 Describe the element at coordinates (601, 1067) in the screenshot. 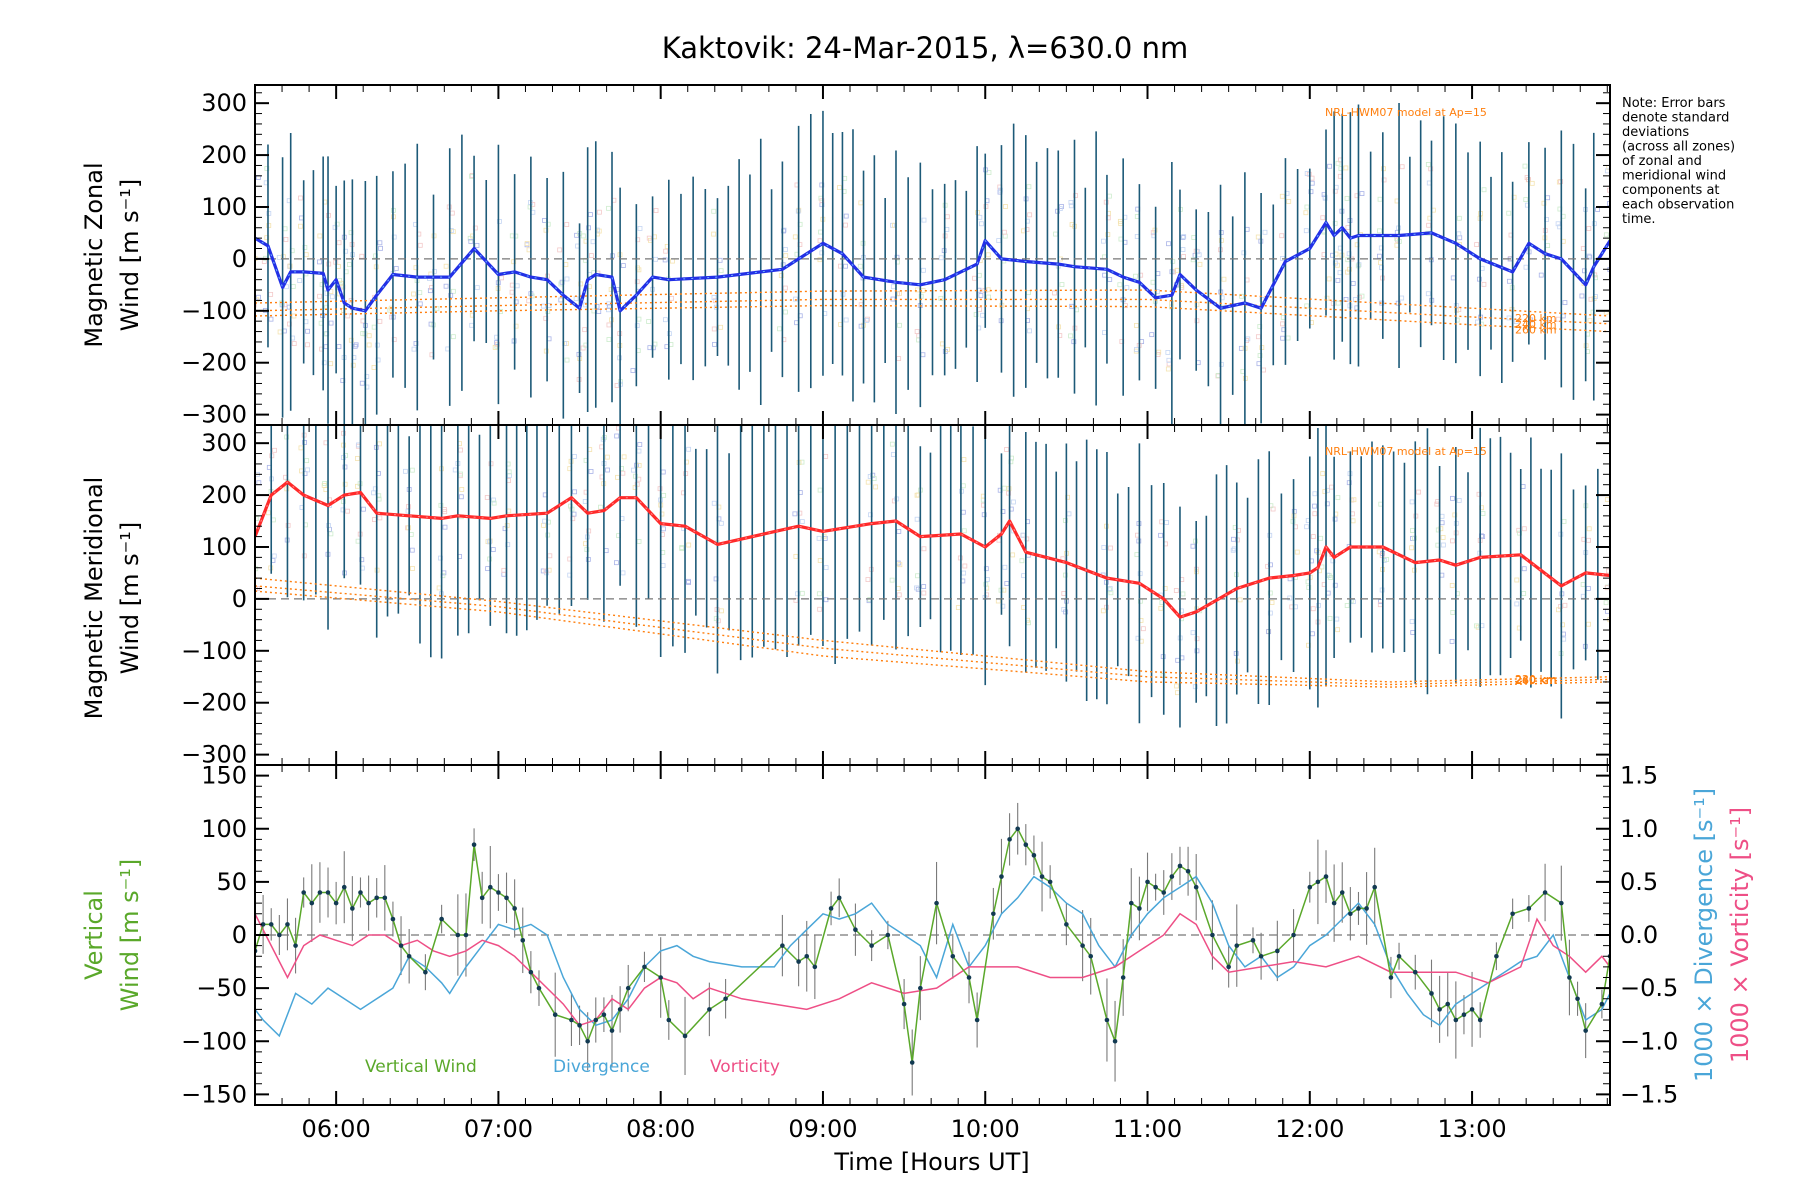

I see `legend-divergence: Divergence` at that location.